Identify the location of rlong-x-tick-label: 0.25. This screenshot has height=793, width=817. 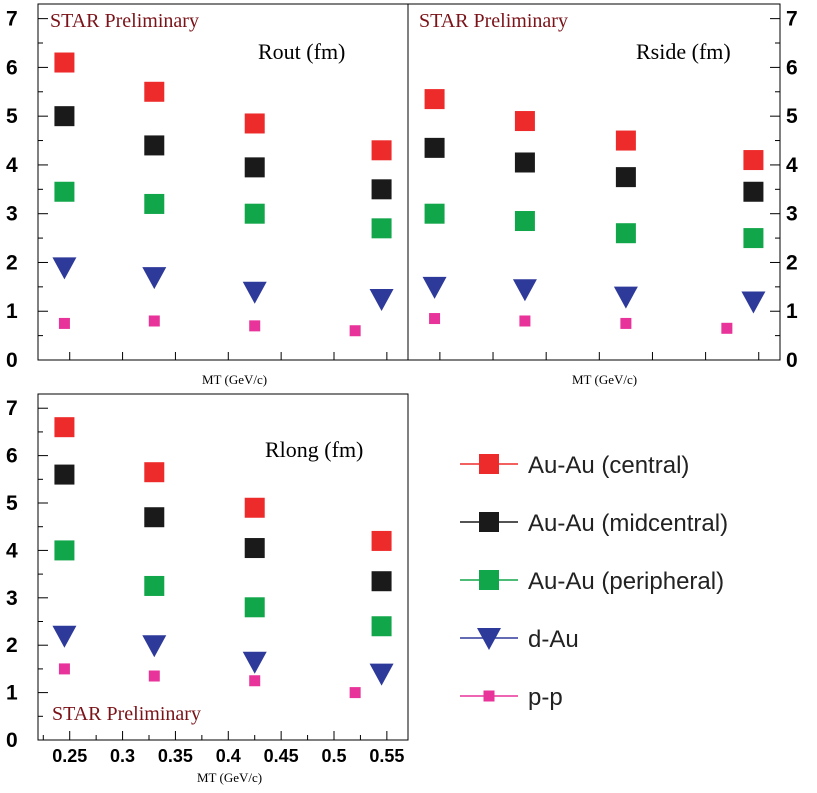
(69, 756).